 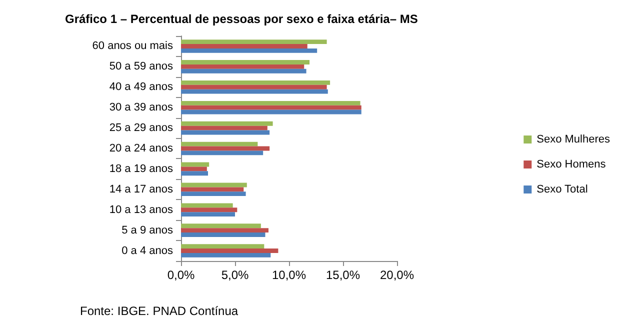 What do you see at coordinates (148, 250) in the screenshot?
I see `y-tick-label: 0 a 4 anos` at bounding box center [148, 250].